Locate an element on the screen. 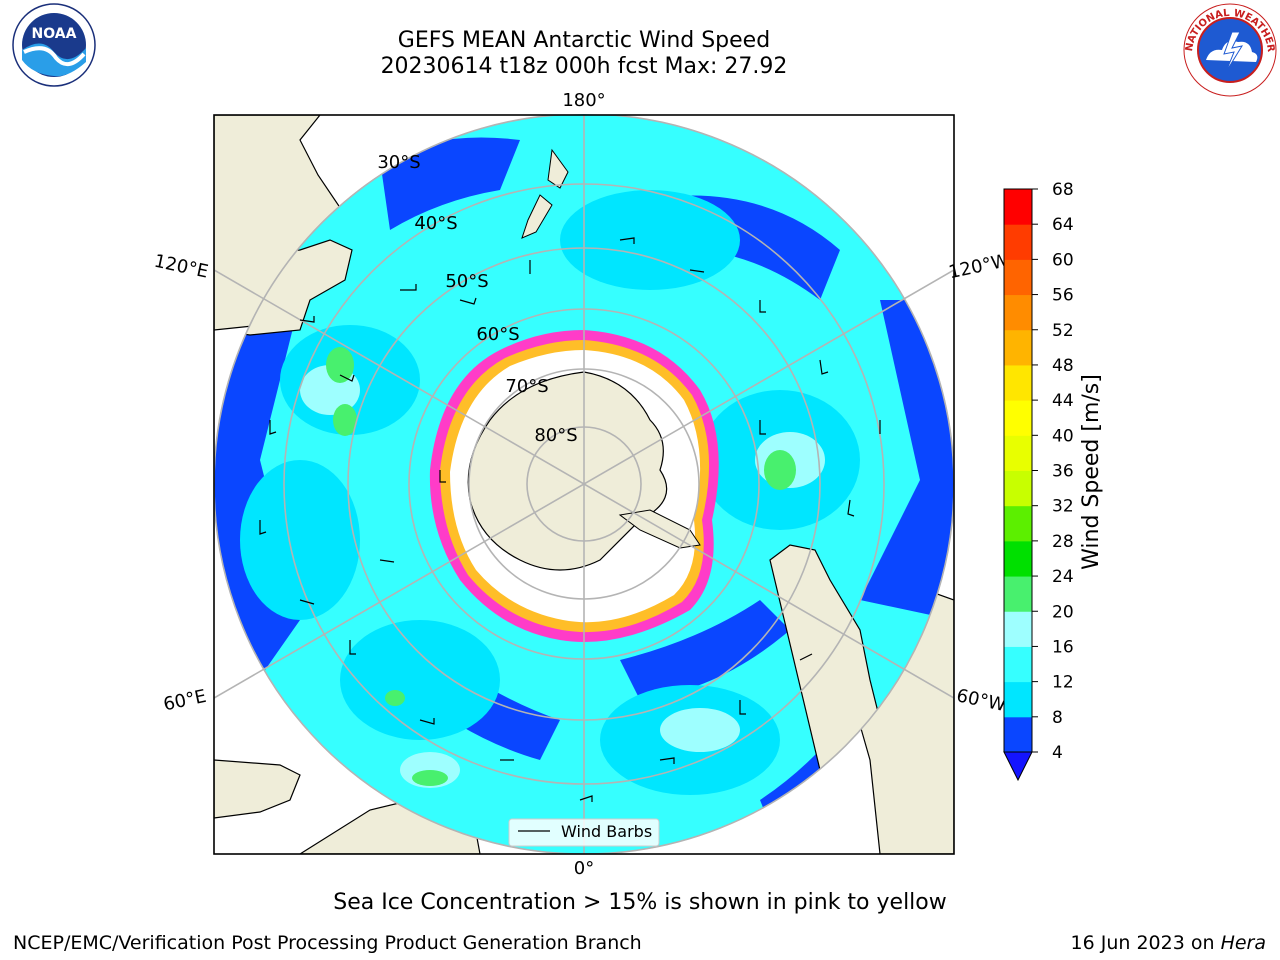 The width and height of the screenshot is (1280, 960). lat-label-80s: 80°S is located at coordinates (555, 435).